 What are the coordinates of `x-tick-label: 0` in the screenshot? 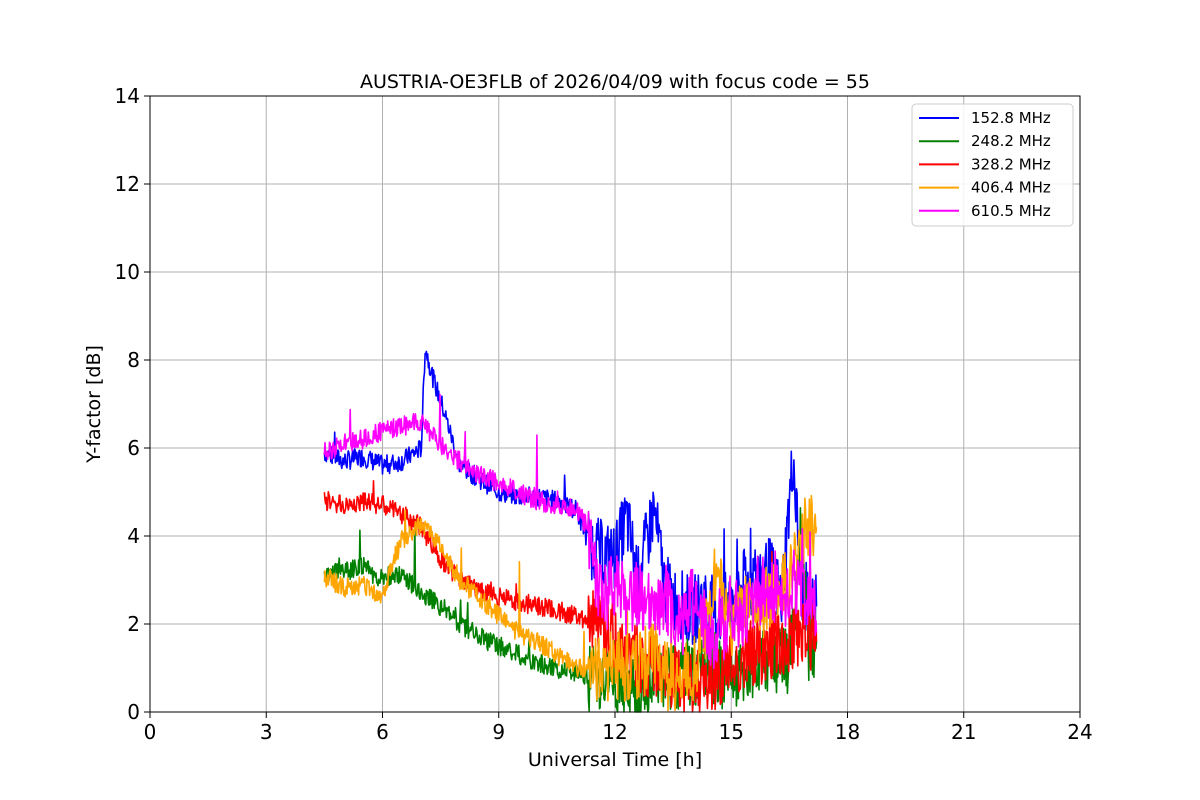 It's located at (150, 732).